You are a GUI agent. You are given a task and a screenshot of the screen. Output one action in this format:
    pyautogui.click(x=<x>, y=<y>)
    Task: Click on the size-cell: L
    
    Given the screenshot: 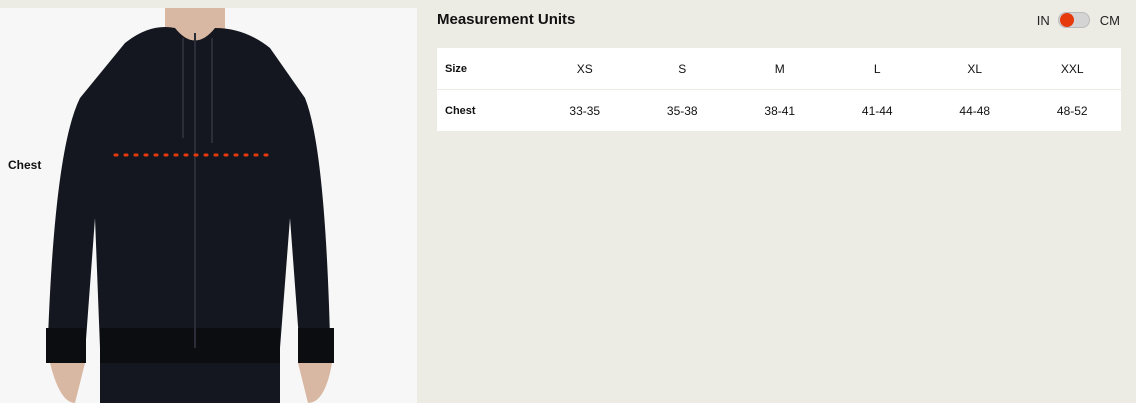 What is the action you would take?
    pyautogui.click(x=877, y=68)
    